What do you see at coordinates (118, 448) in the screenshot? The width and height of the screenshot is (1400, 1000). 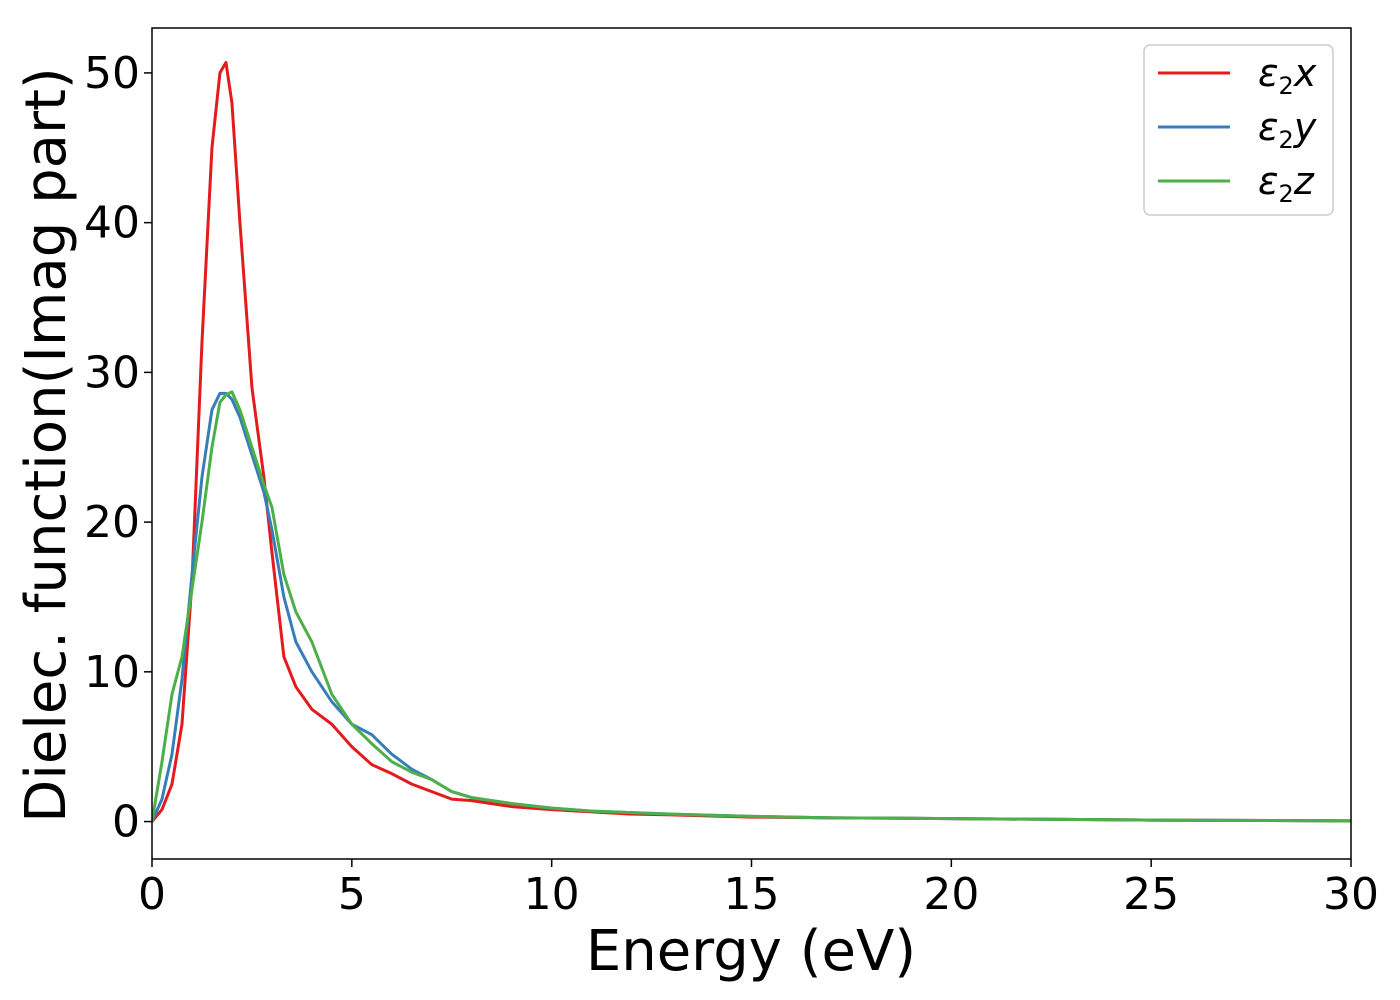 I see `y-axis: 0 10 20 30 40 50` at bounding box center [118, 448].